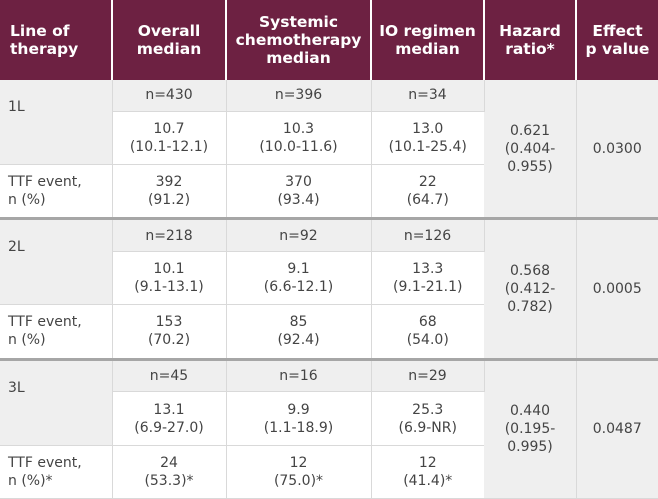  I want to click on cell-2l-ttf-chemo: 85 (92.4), so click(299, 332).